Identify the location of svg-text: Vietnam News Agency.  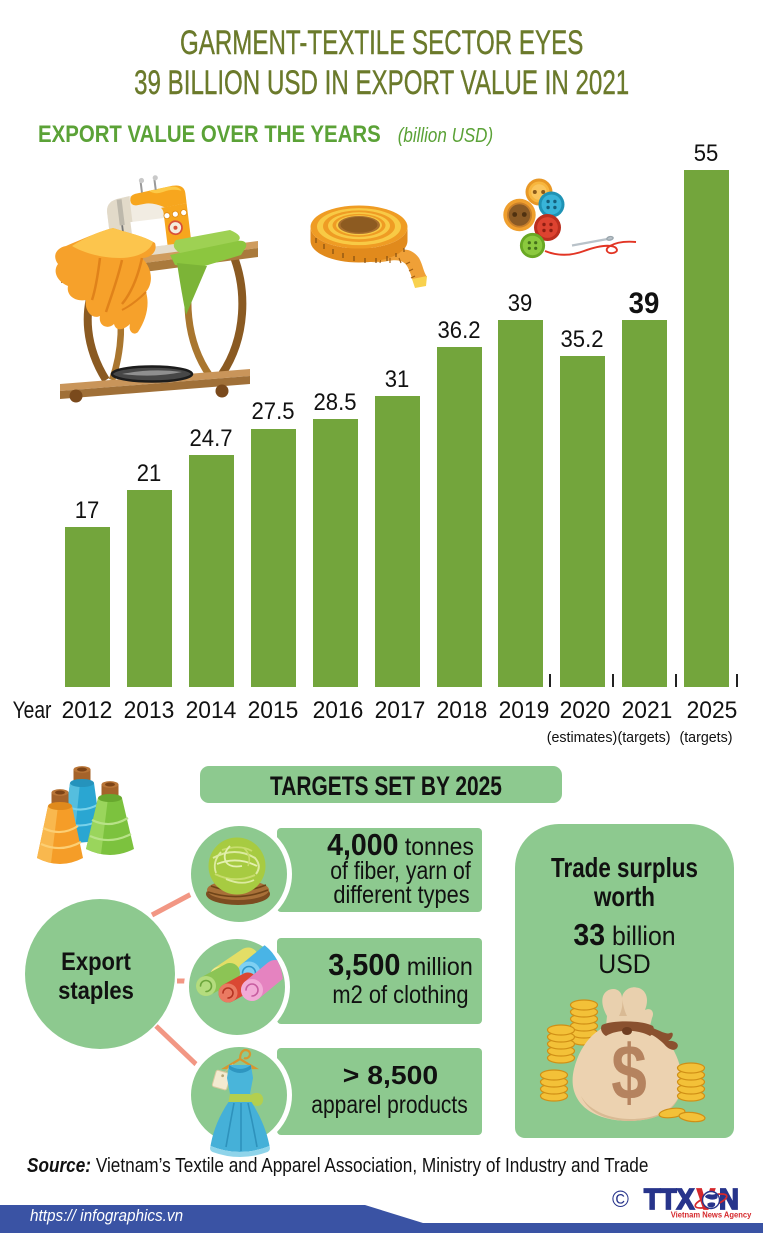
(711, 1214).